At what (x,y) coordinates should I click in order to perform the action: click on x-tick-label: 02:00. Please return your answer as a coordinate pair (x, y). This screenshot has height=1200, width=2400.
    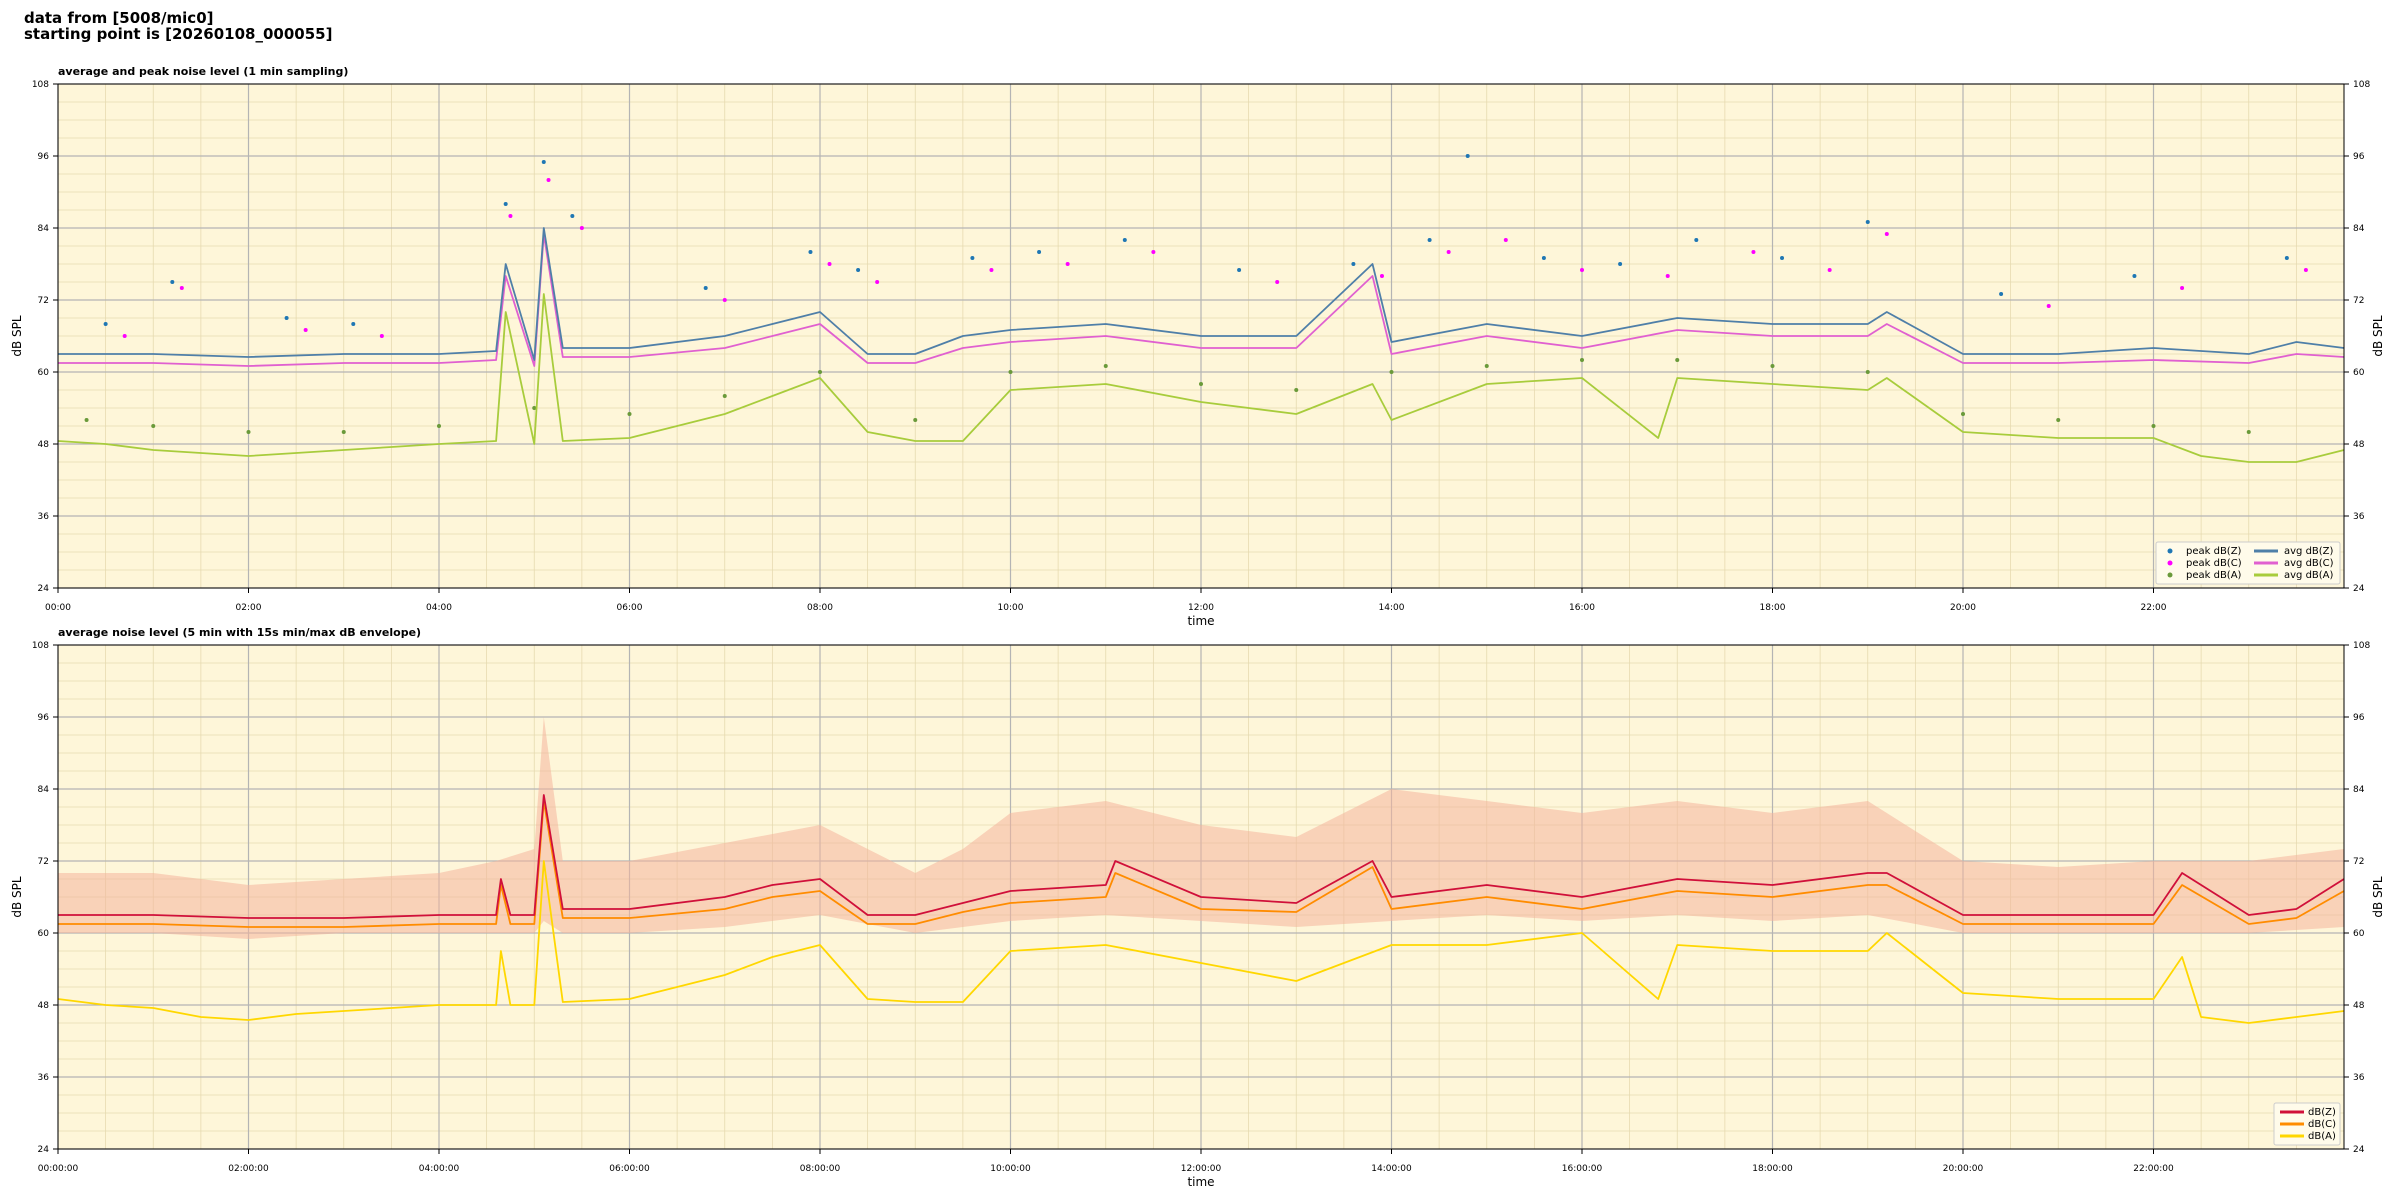
    Looking at the image, I should click on (249, 608).